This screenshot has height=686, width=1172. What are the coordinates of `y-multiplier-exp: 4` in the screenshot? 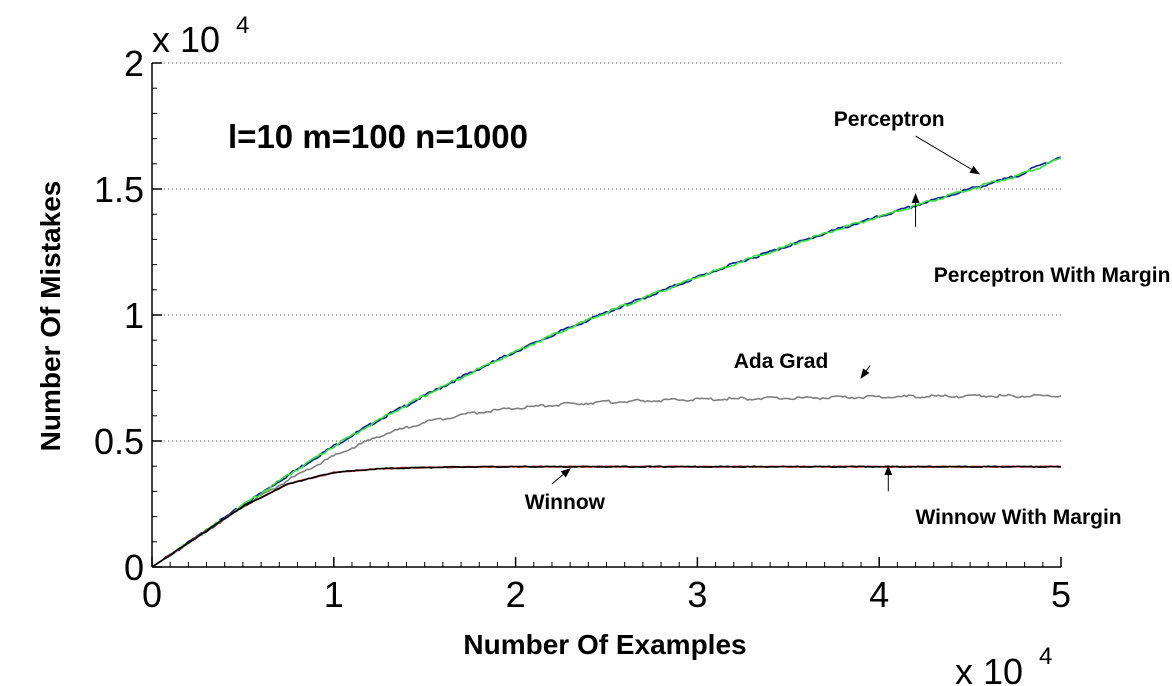 It's located at (242, 25).